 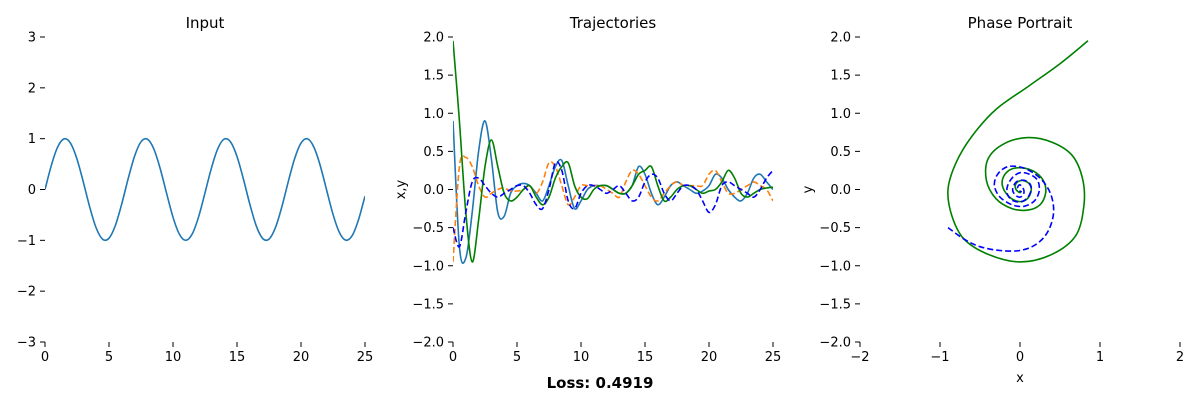 I want to click on panel-title: Input, so click(x=205, y=23).